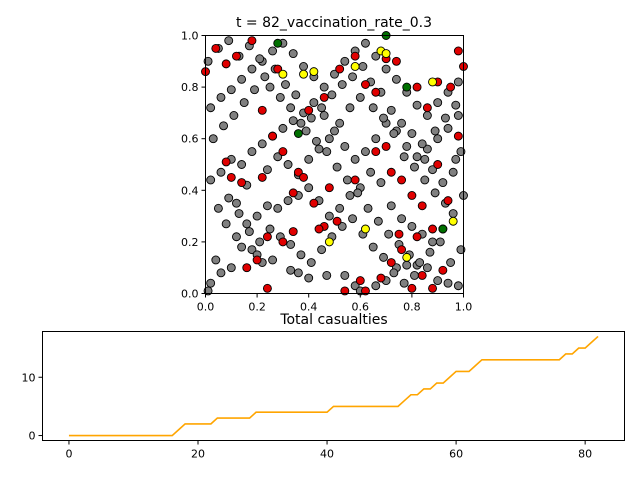 This screenshot has width=640, height=480. What do you see at coordinates (190, 294) in the screenshot?
I see `y-tick-label: 0.0` at bounding box center [190, 294].